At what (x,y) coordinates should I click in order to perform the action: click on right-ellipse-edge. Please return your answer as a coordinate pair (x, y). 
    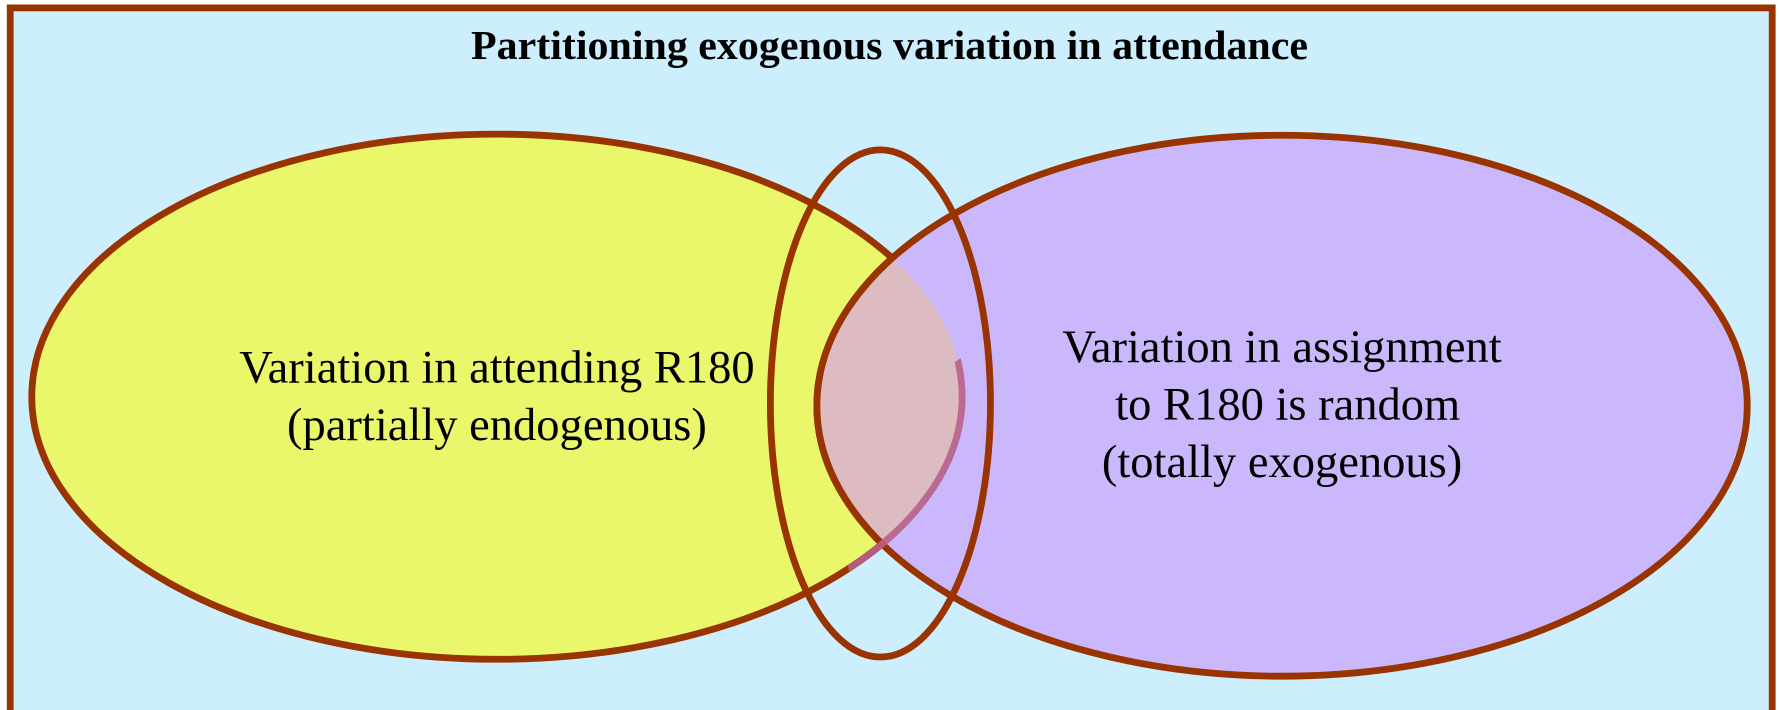
    Looking at the image, I should click on (888, 397).